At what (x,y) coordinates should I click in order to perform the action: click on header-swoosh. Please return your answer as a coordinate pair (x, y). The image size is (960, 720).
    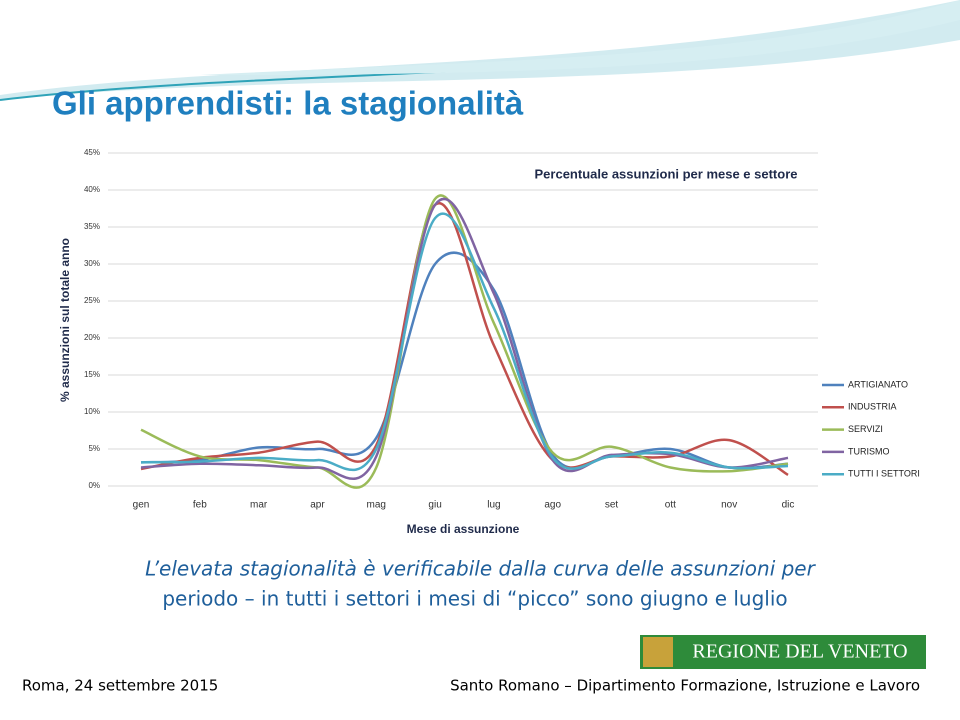
    Looking at the image, I should click on (480, 50).